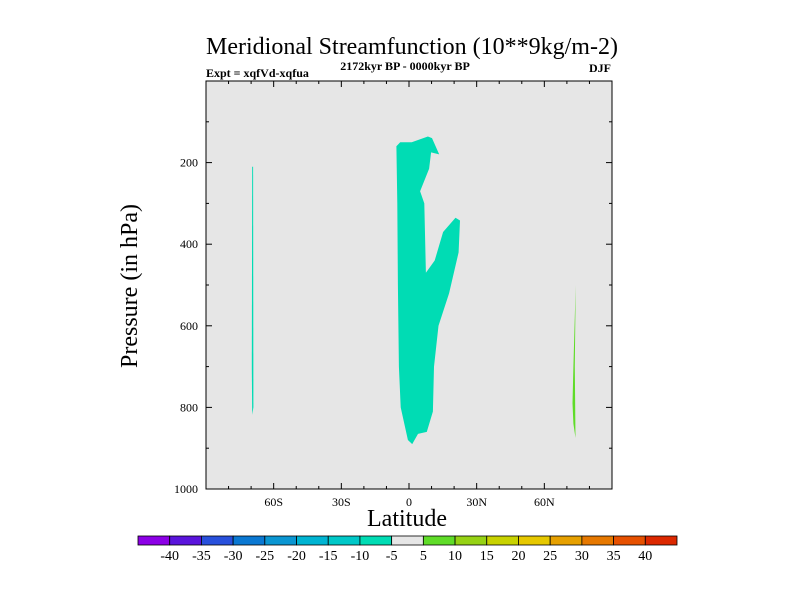  Describe the element at coordinates (264, 556) in the screenshot. I see `colorbar-label: -25` at that location.